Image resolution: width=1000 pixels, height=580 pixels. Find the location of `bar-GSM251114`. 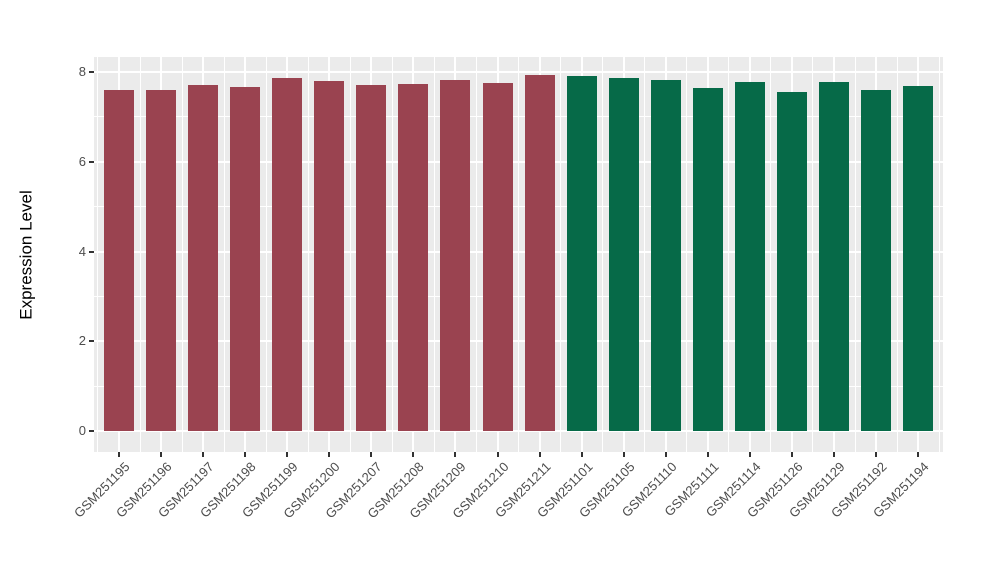

bar-GSM251114 is located at coordinates (749, 256).